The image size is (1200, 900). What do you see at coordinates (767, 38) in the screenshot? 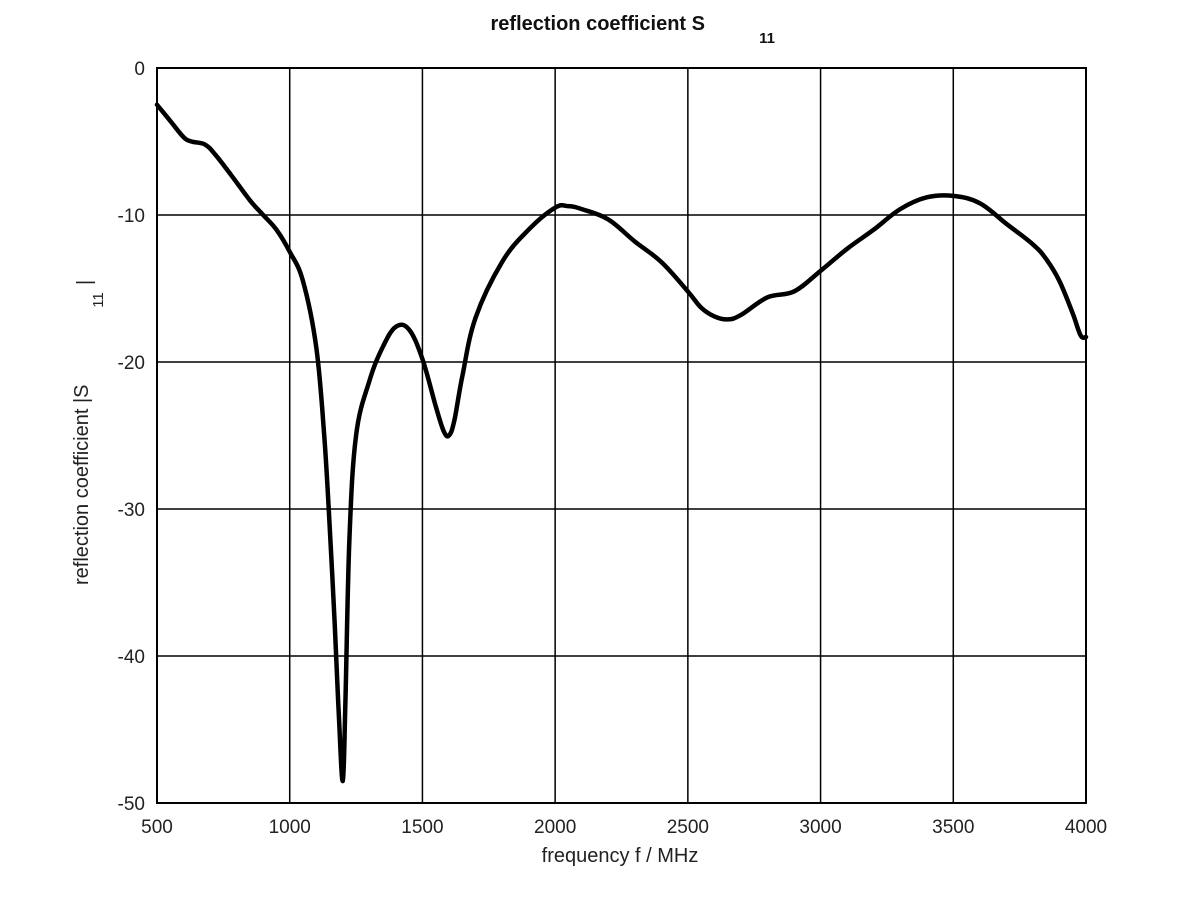
I see `chart-title-subscript: 11` at bounding box center [767, 38].